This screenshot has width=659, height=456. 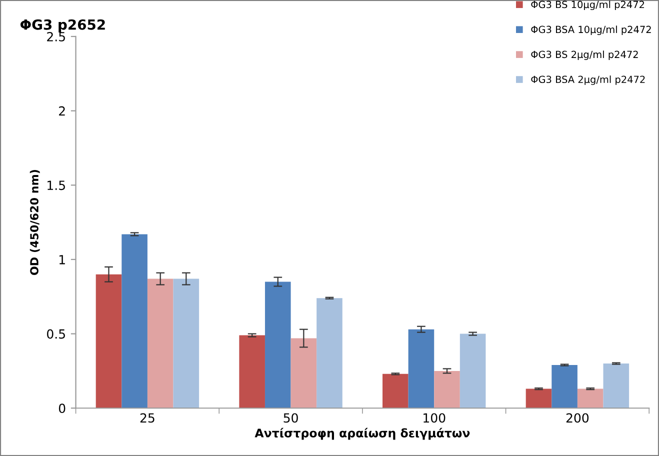 I want to click on y-tick-label: 0.5, so click(x=56, y=334).